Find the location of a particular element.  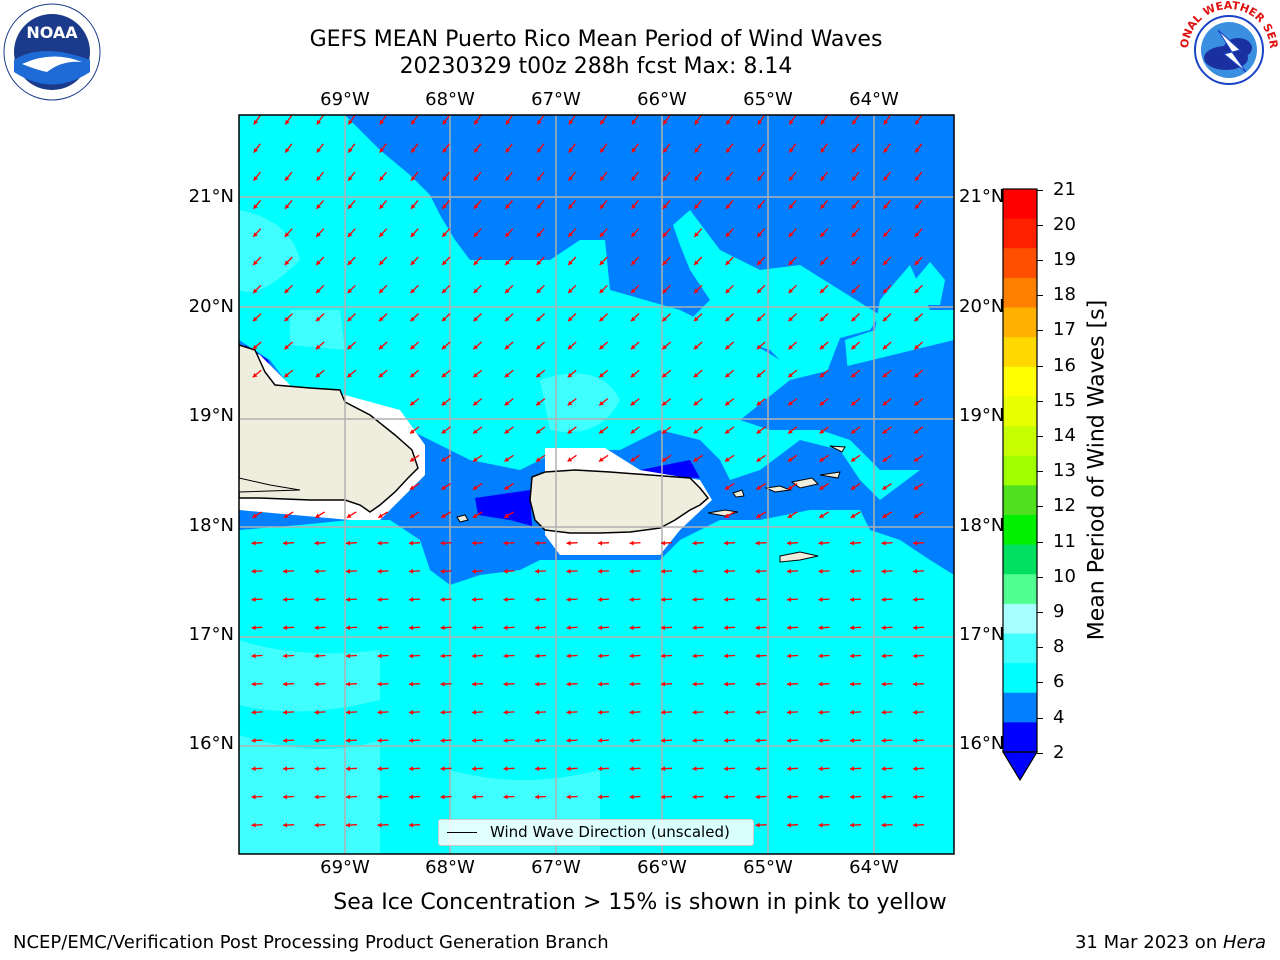

field-darkblue-patch is located at coordinates (503, 508).